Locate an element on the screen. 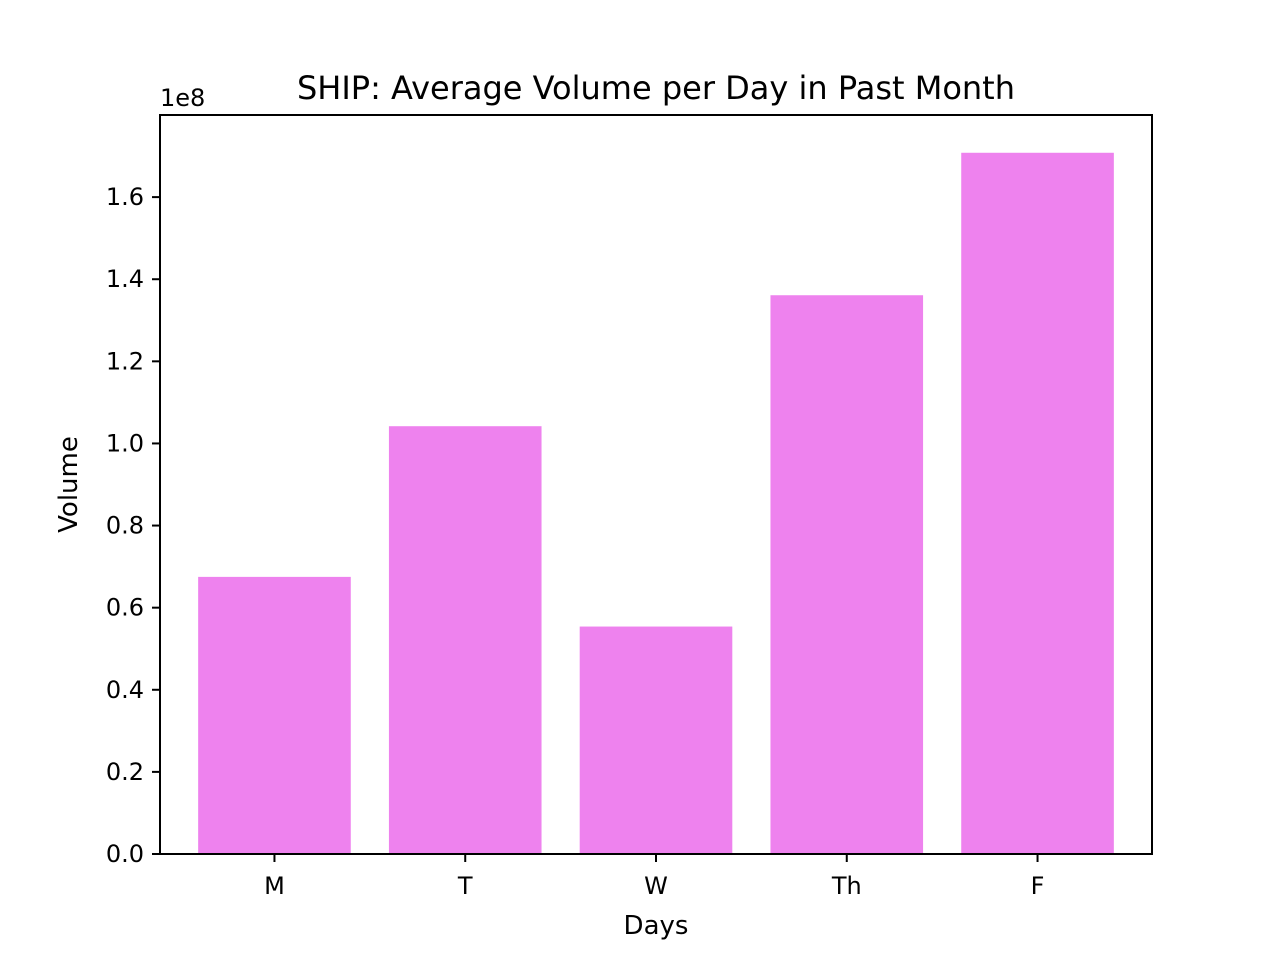  x-tick-label: F is located at coordinates (1038, 886).